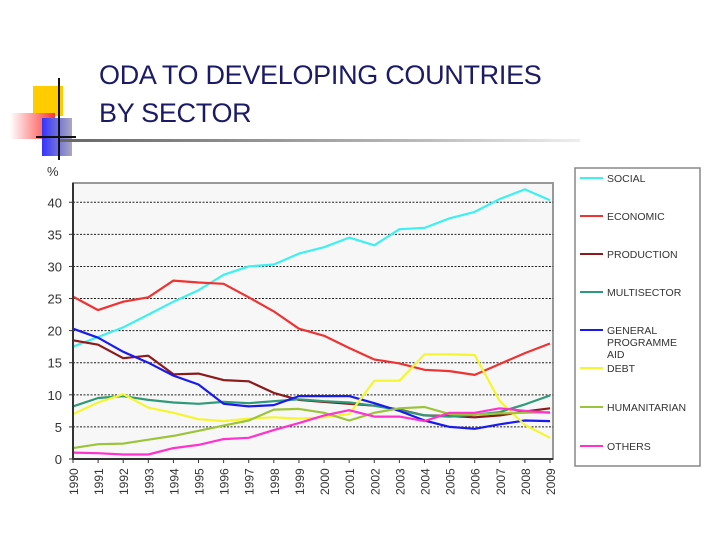  I want to click on title-divider, so click(320, 140).